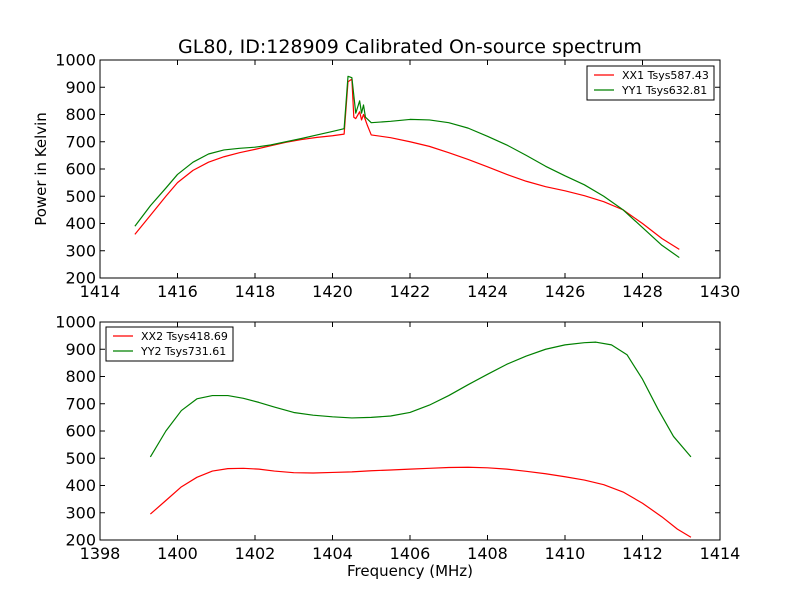 The image size is (800, 600). What do you see at coordinates (332, 291) in the screenshot?
I see `top-x-tick-label: 1420` at bounding box center [332, 291].